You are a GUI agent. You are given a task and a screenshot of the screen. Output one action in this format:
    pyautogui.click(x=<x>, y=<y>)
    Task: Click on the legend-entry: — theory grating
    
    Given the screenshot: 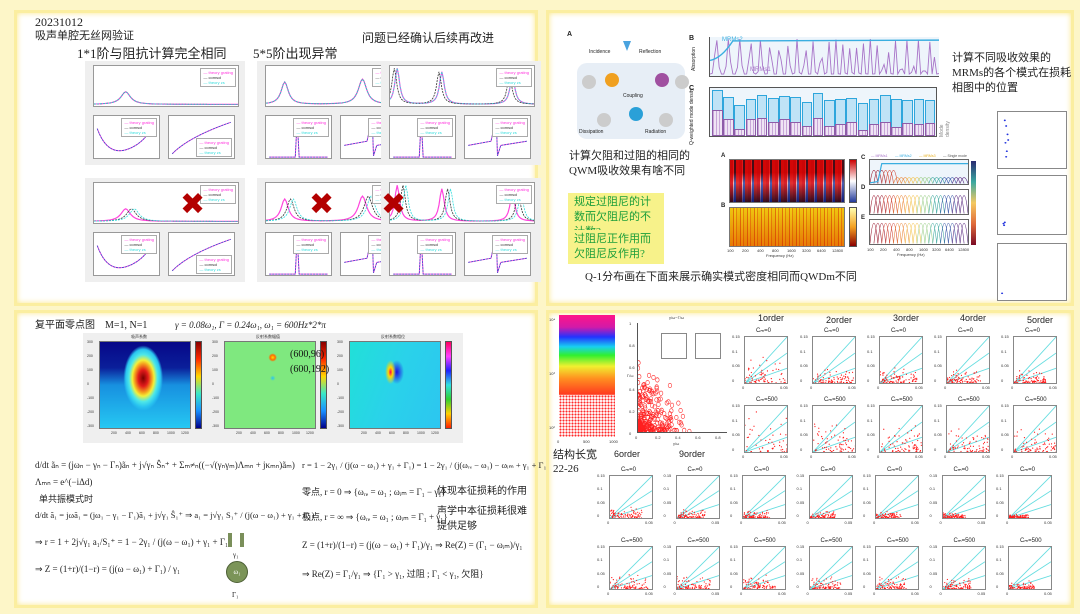 What is the action you would take?
    pyautogui.click(x=311, y=122)
    